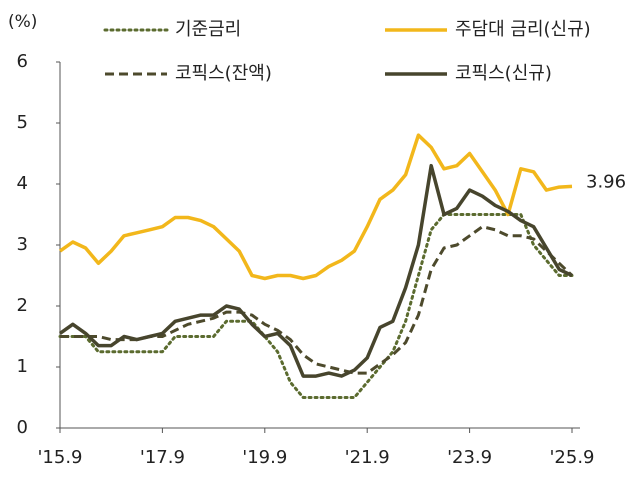 The height and width of the screenshot is (478, 639). I want to click on legend-label: 기준금리, so click(208, 29).